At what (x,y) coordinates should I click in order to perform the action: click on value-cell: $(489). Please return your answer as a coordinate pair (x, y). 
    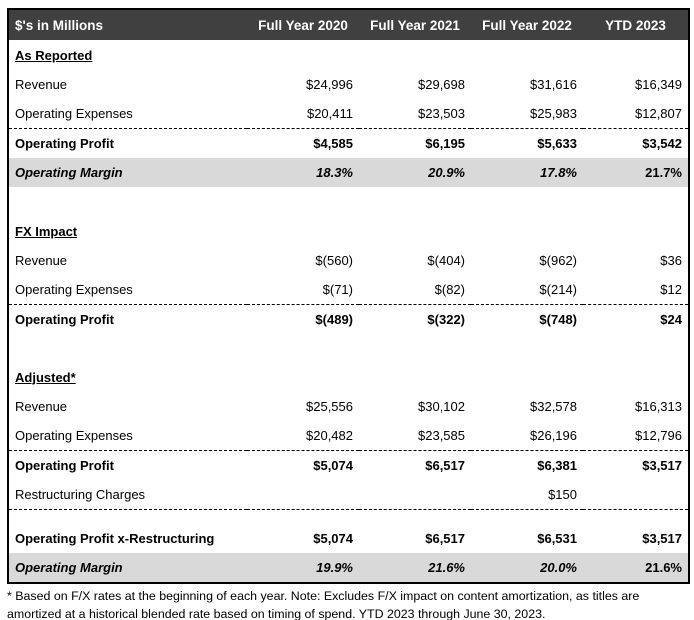
    Looking at the image, I should click on (334, 319).